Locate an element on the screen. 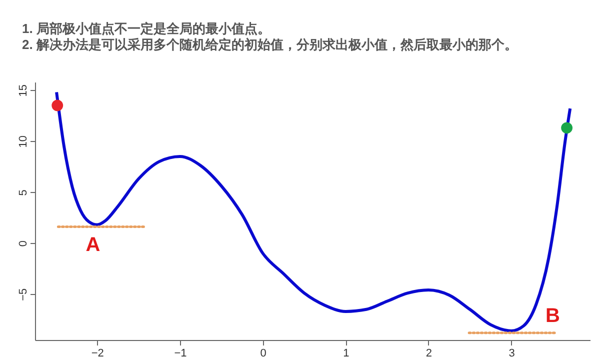 The image size is (604, 361). x-tick-label: −2 is located at coordinates (97, 354).